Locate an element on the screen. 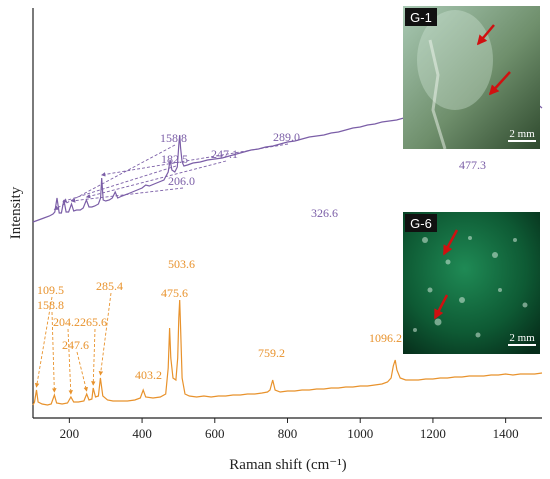 The height and width of the screenshot is (479, 550). inset-g1-crack is located at coordinates (437, 94).